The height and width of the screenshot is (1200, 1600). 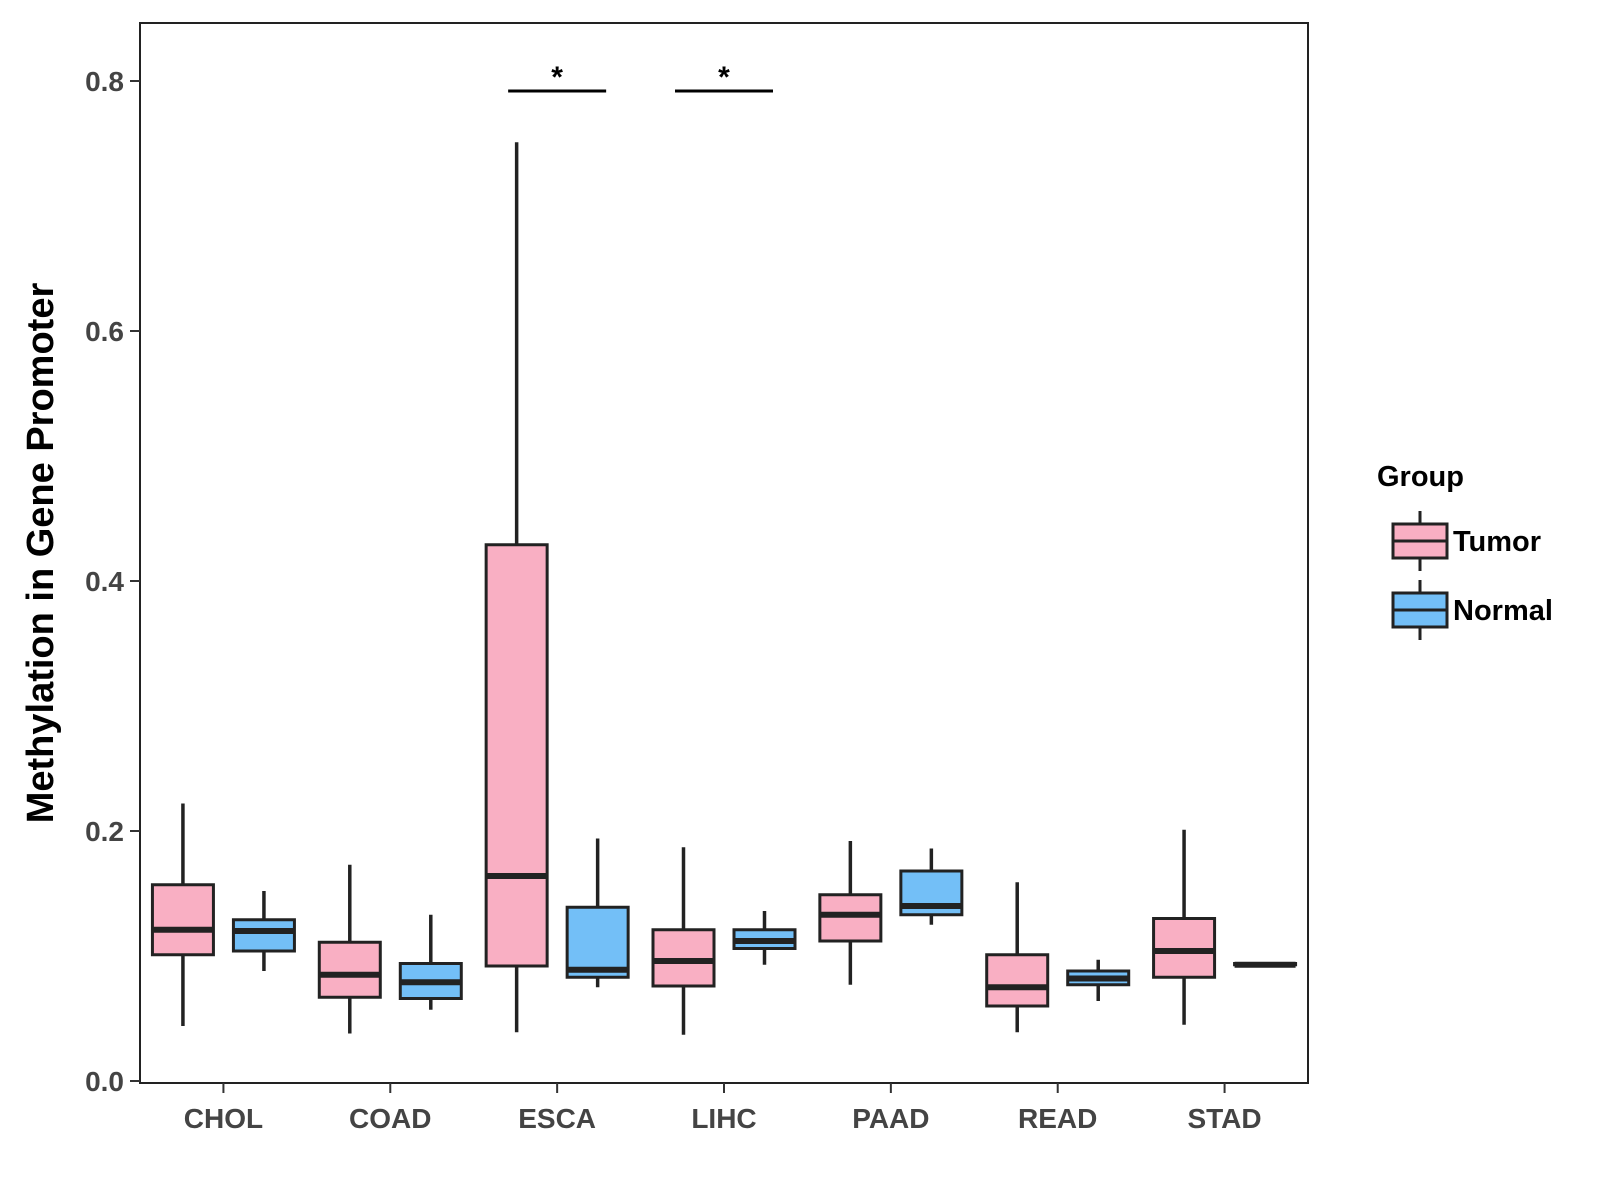 What do you see at coordinates (1420, 477) in the screenshot?
I see `legend-title: Group` at bounding box center [1420, 477].